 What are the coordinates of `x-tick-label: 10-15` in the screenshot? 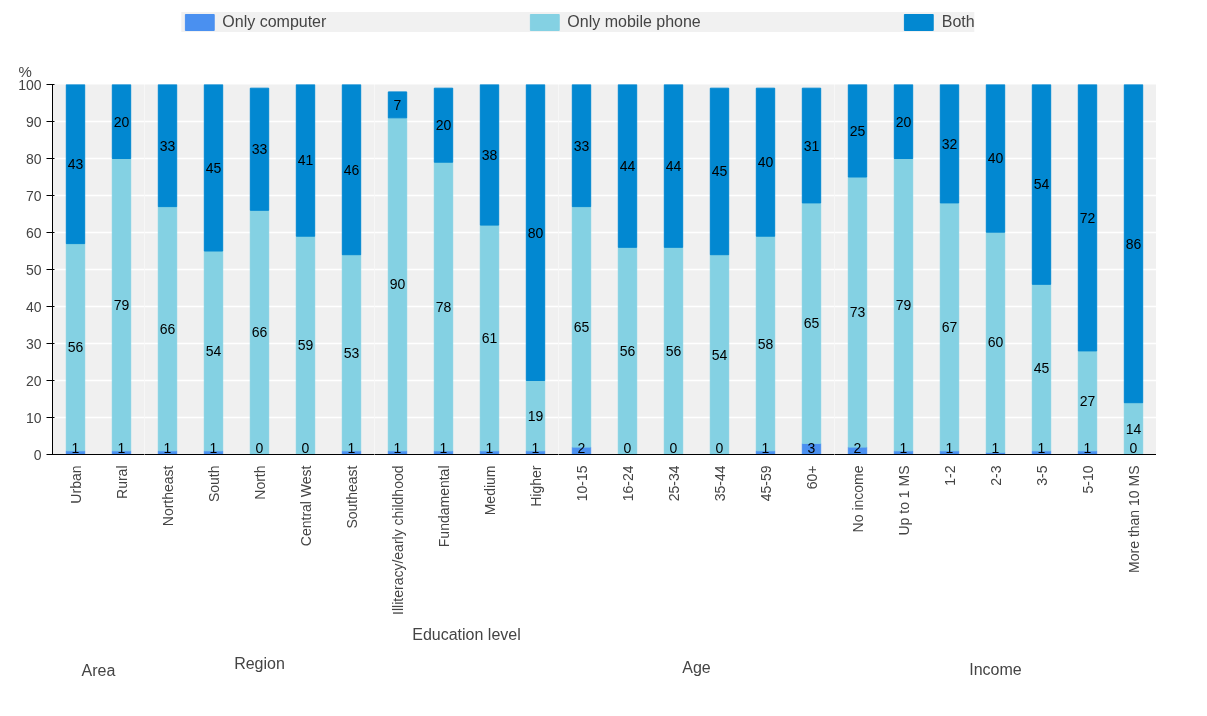 It's located at (581, 483).